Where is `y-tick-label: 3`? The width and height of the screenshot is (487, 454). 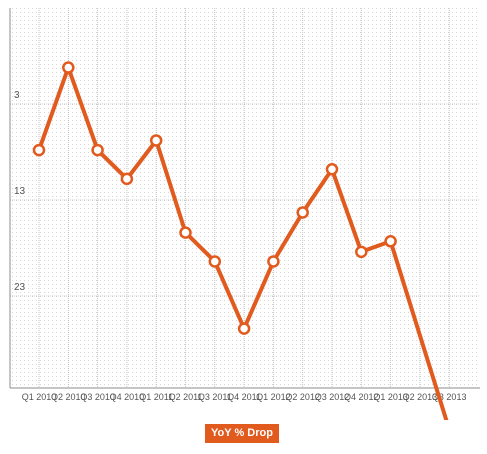
y-tick-label: 3 is located at coordinates (17, 95).